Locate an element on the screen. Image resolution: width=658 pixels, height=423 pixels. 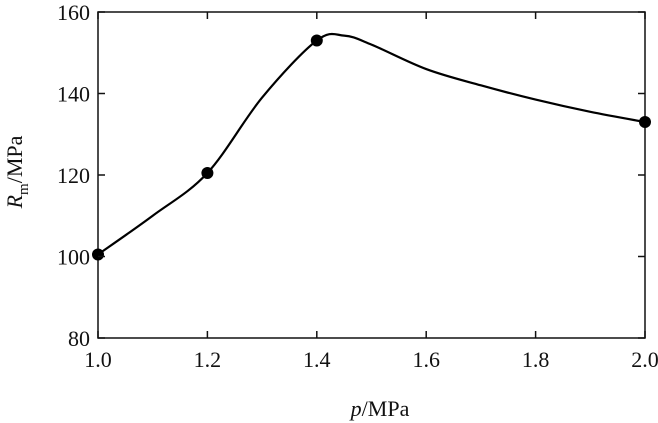
x-tick-label: 1.0 is located at coordinates (98, 359).